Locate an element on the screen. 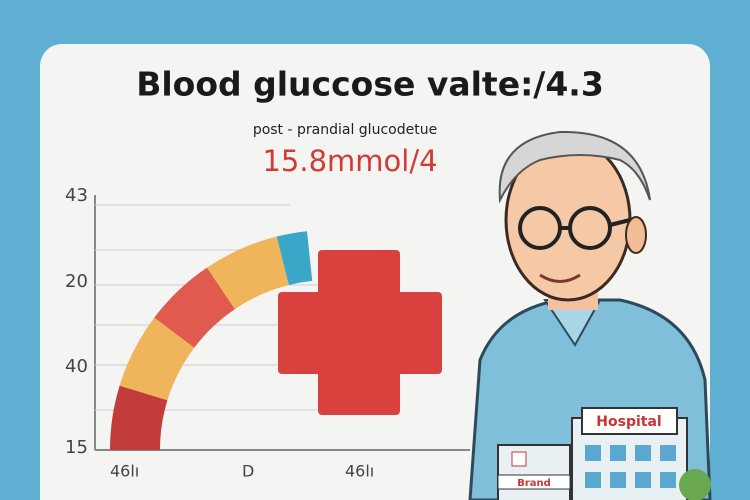  axis-label: D is located at coordinates (248, 471).